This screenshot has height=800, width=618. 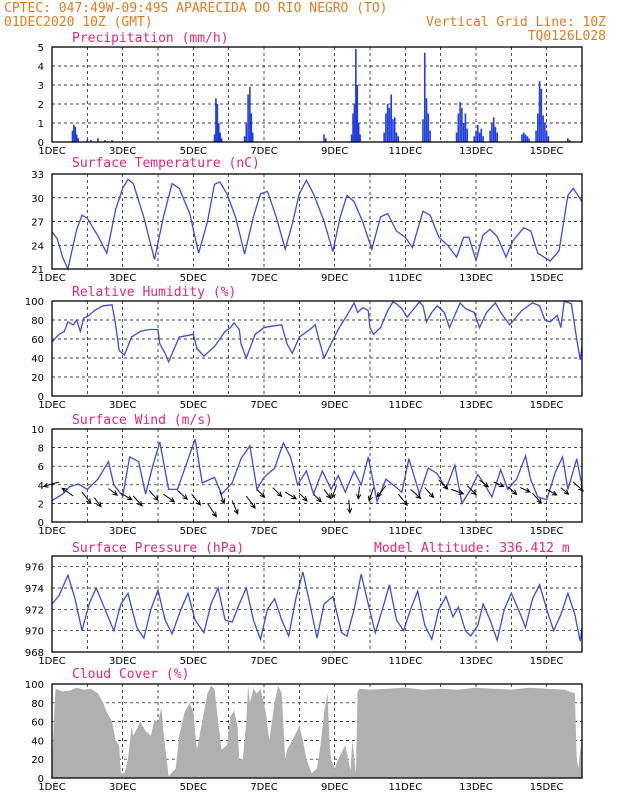 I want to click on precip-xtick-label: 5DEC, so click(x=193, y=151).